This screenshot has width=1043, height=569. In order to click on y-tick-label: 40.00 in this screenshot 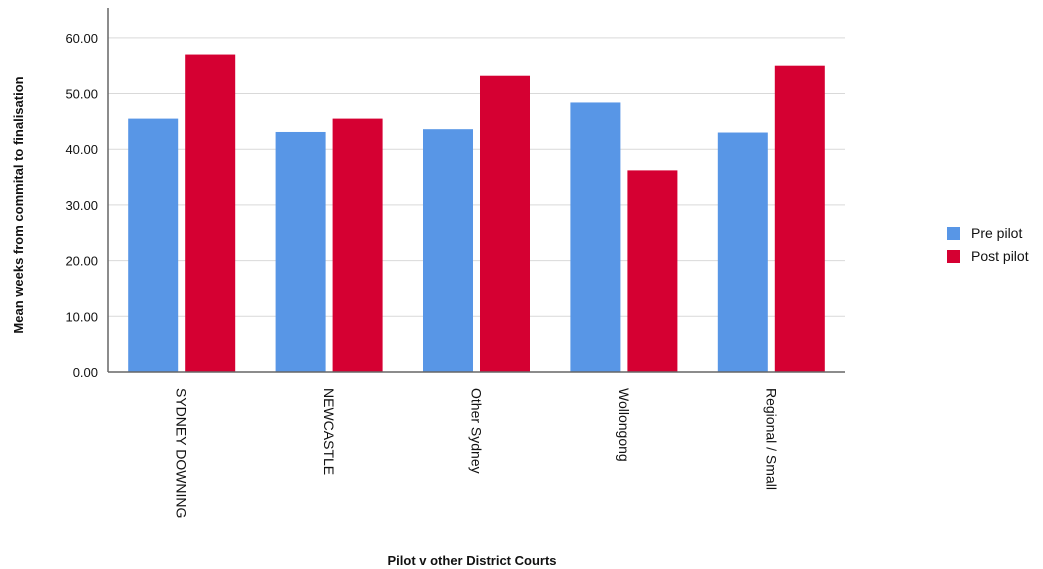, I will do `click(81, 149)`.